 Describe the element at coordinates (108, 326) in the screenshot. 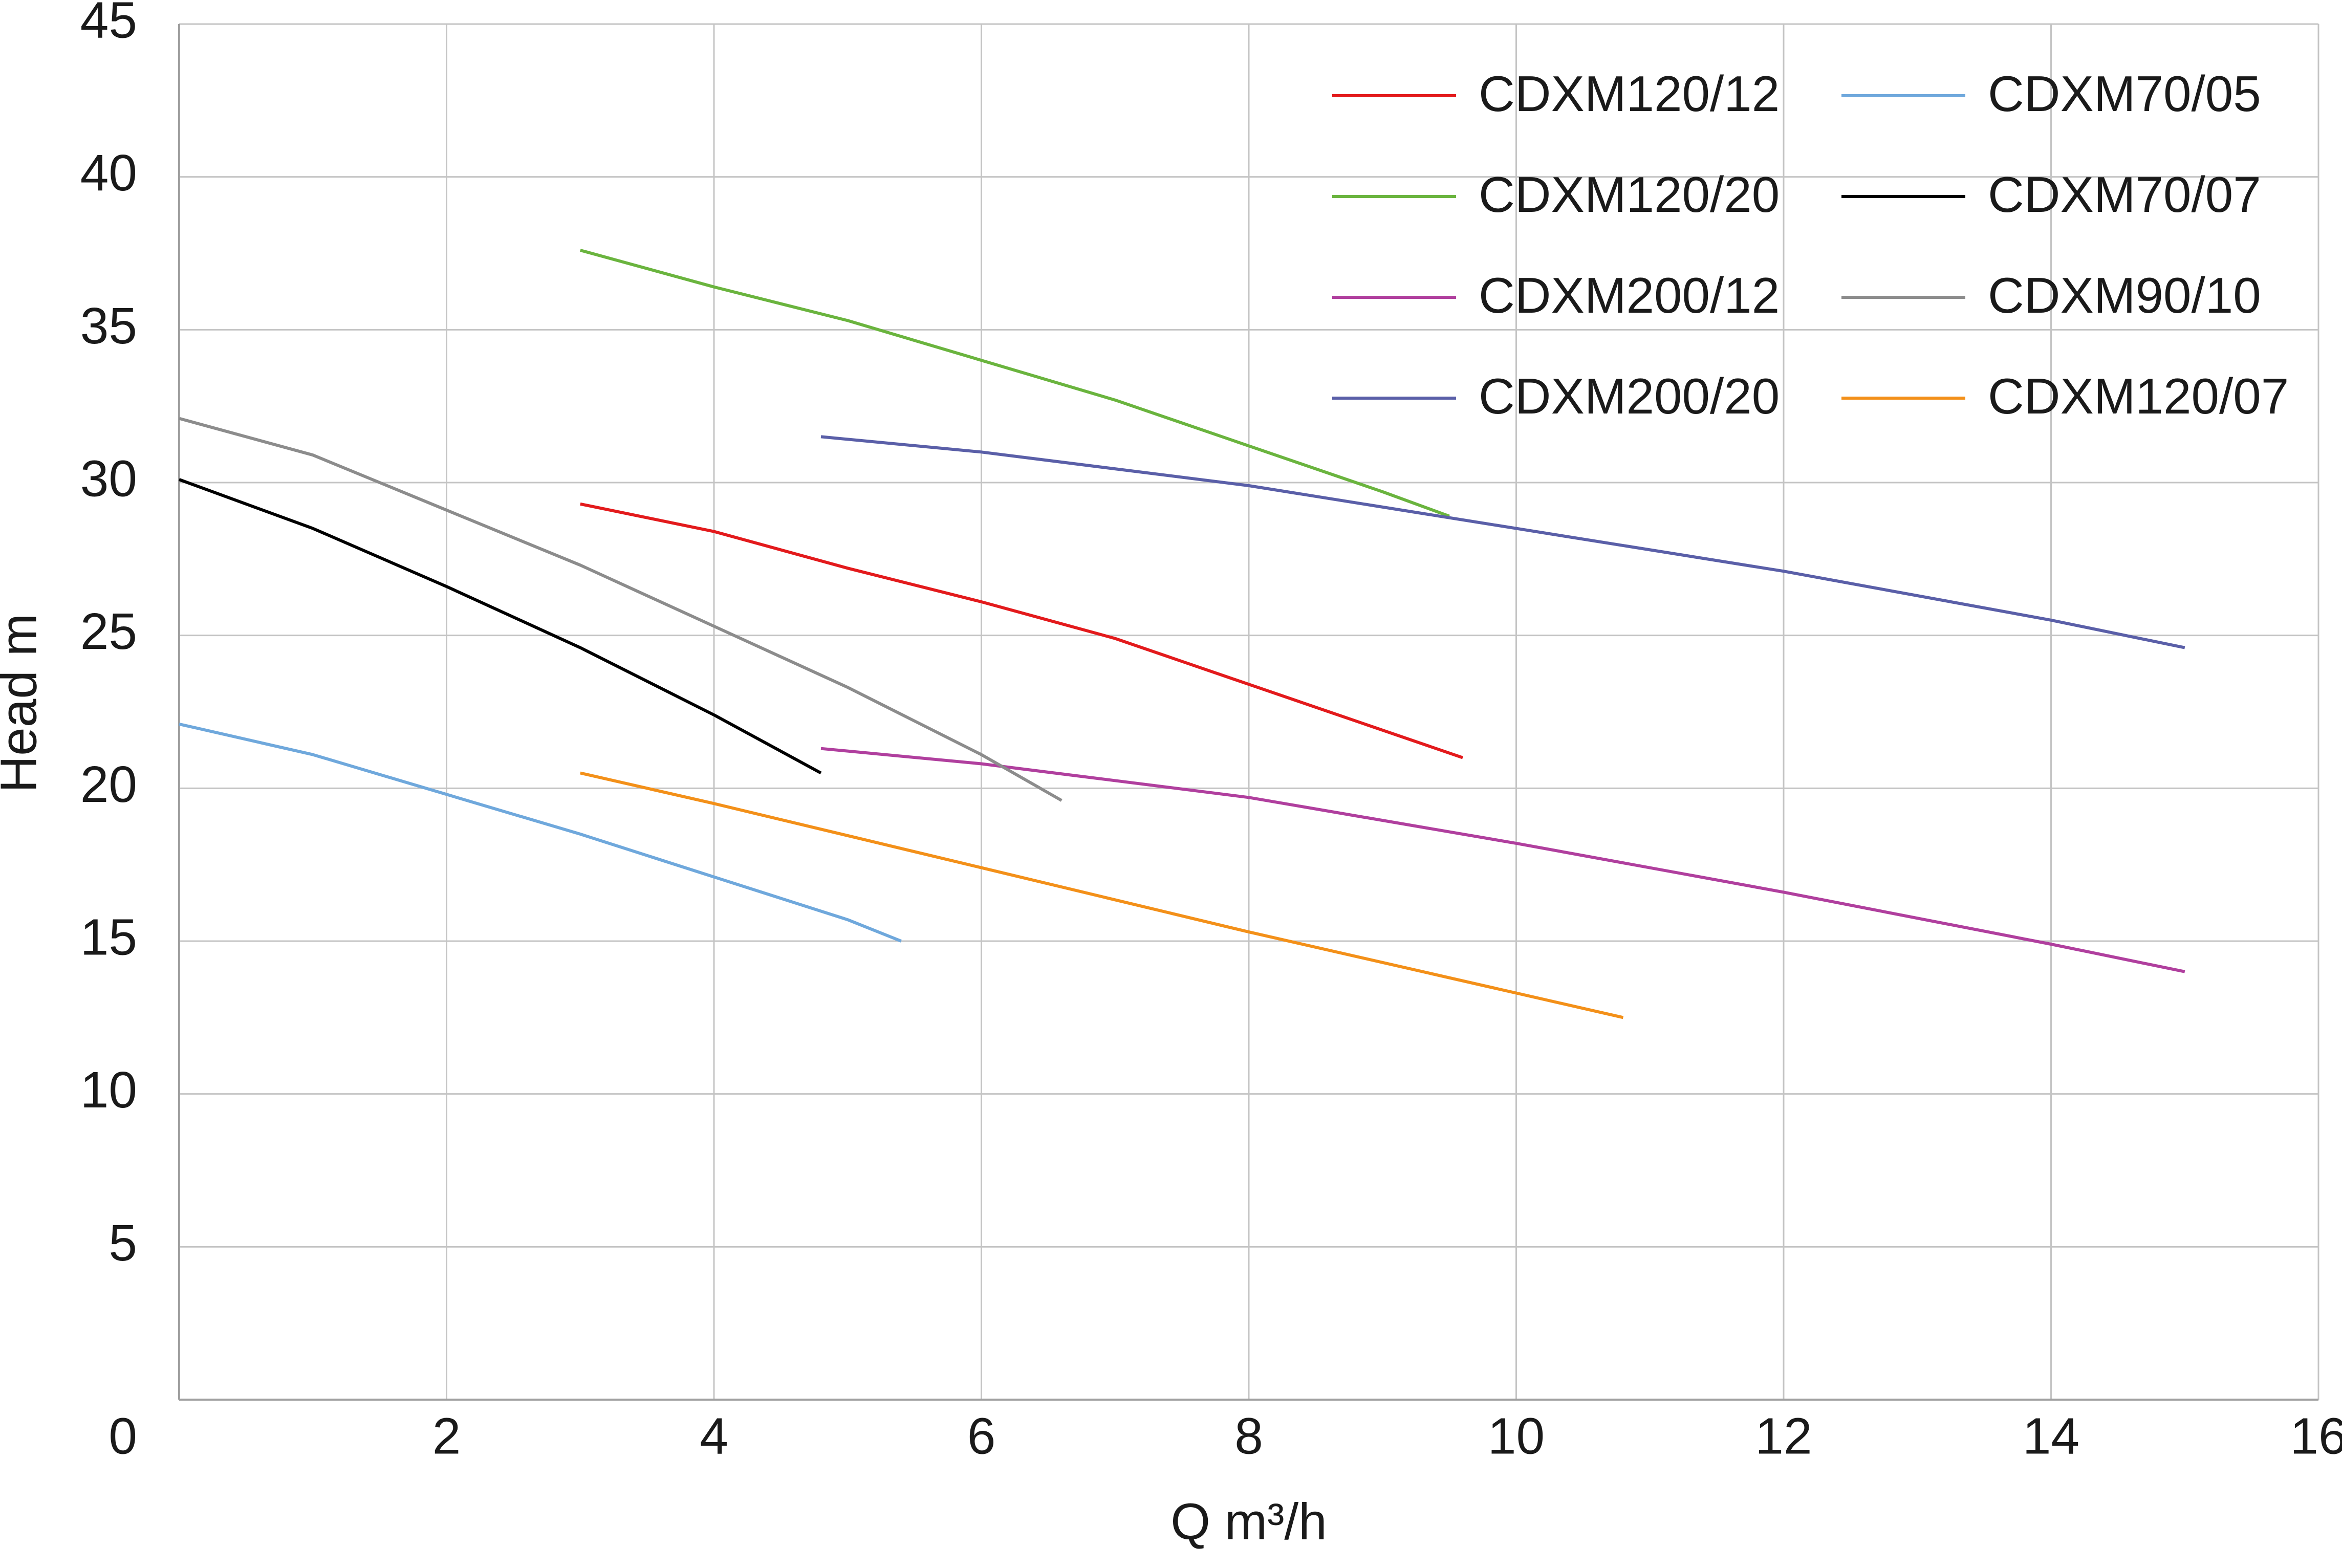

I see `y-tick-label: 35` at that location.